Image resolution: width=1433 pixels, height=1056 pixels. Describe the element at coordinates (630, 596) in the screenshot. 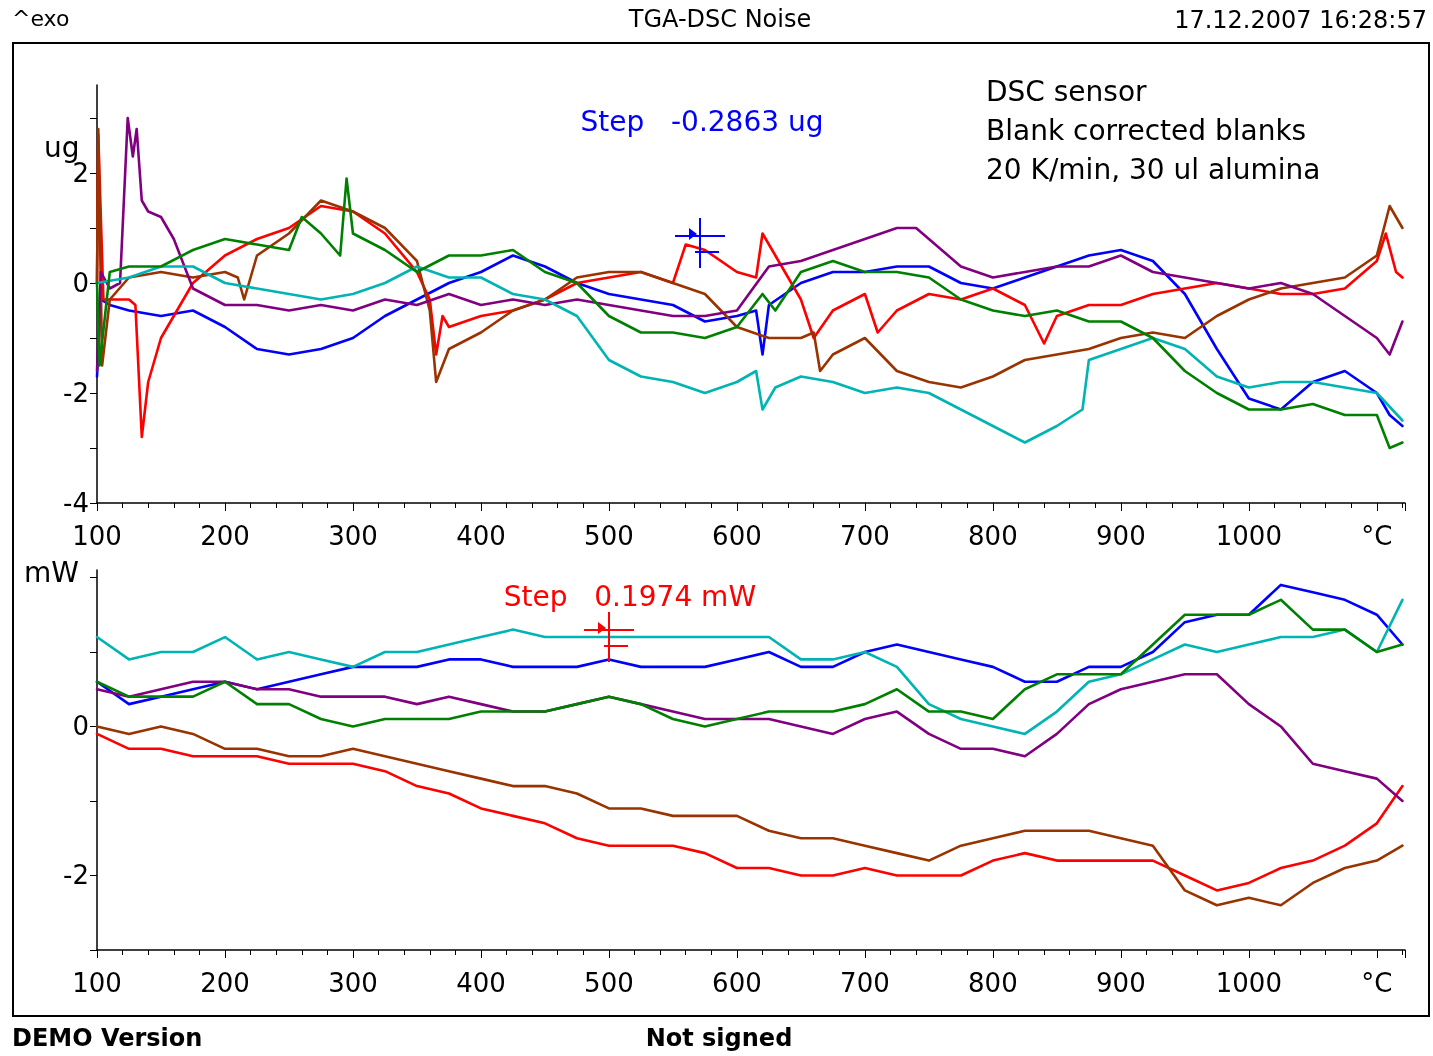

I see `annotation: Step 0.1974 mW` at that location.